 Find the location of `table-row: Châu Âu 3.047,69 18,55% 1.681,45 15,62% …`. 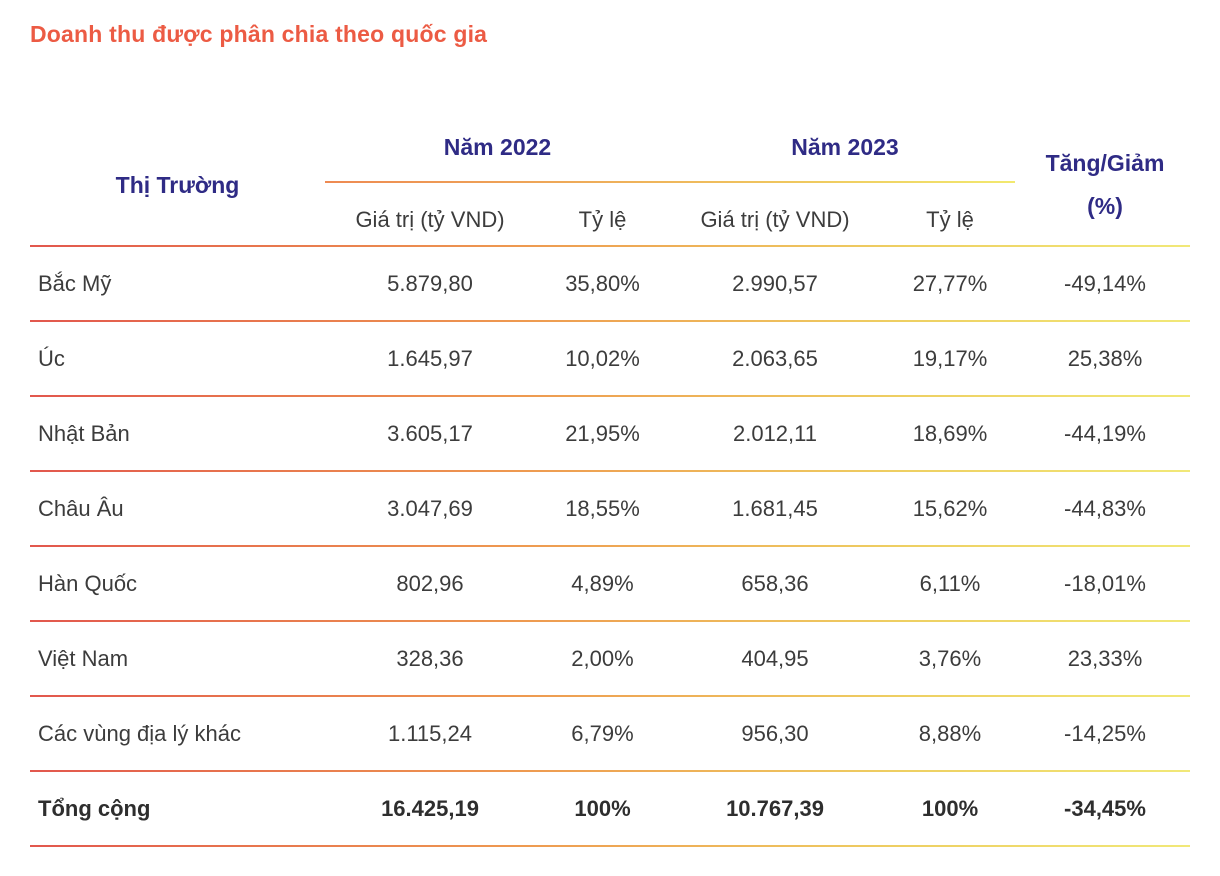

table-row: Châu Âu 3.047,69 18,55% 1.681,45 15,62% … is located at coordinates (610, 508).